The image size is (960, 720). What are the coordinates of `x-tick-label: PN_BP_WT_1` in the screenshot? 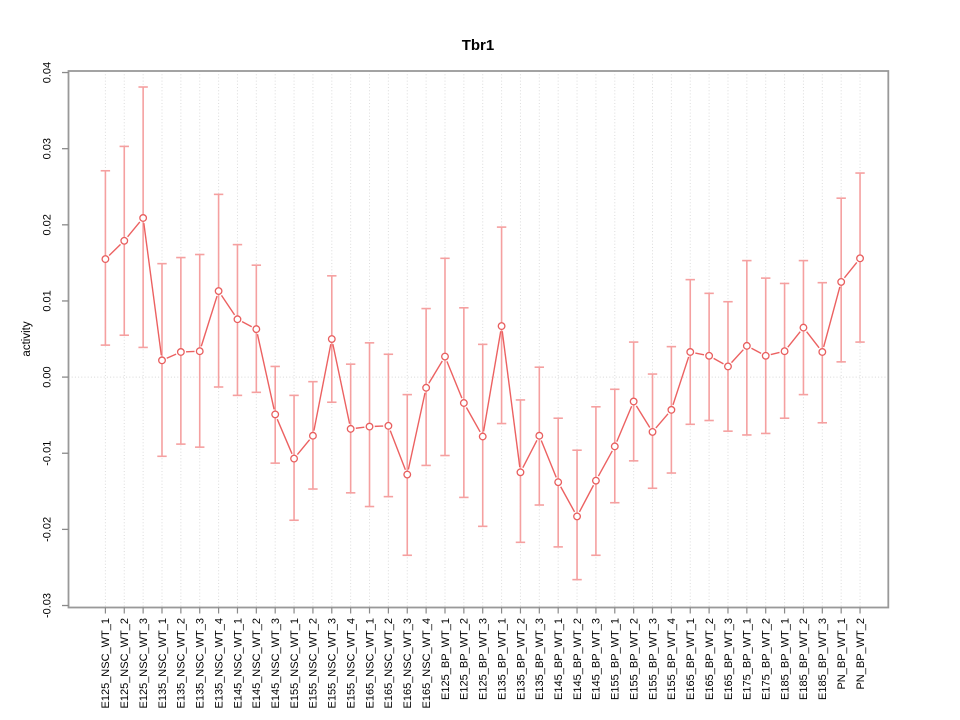 It's located at (842, 654).